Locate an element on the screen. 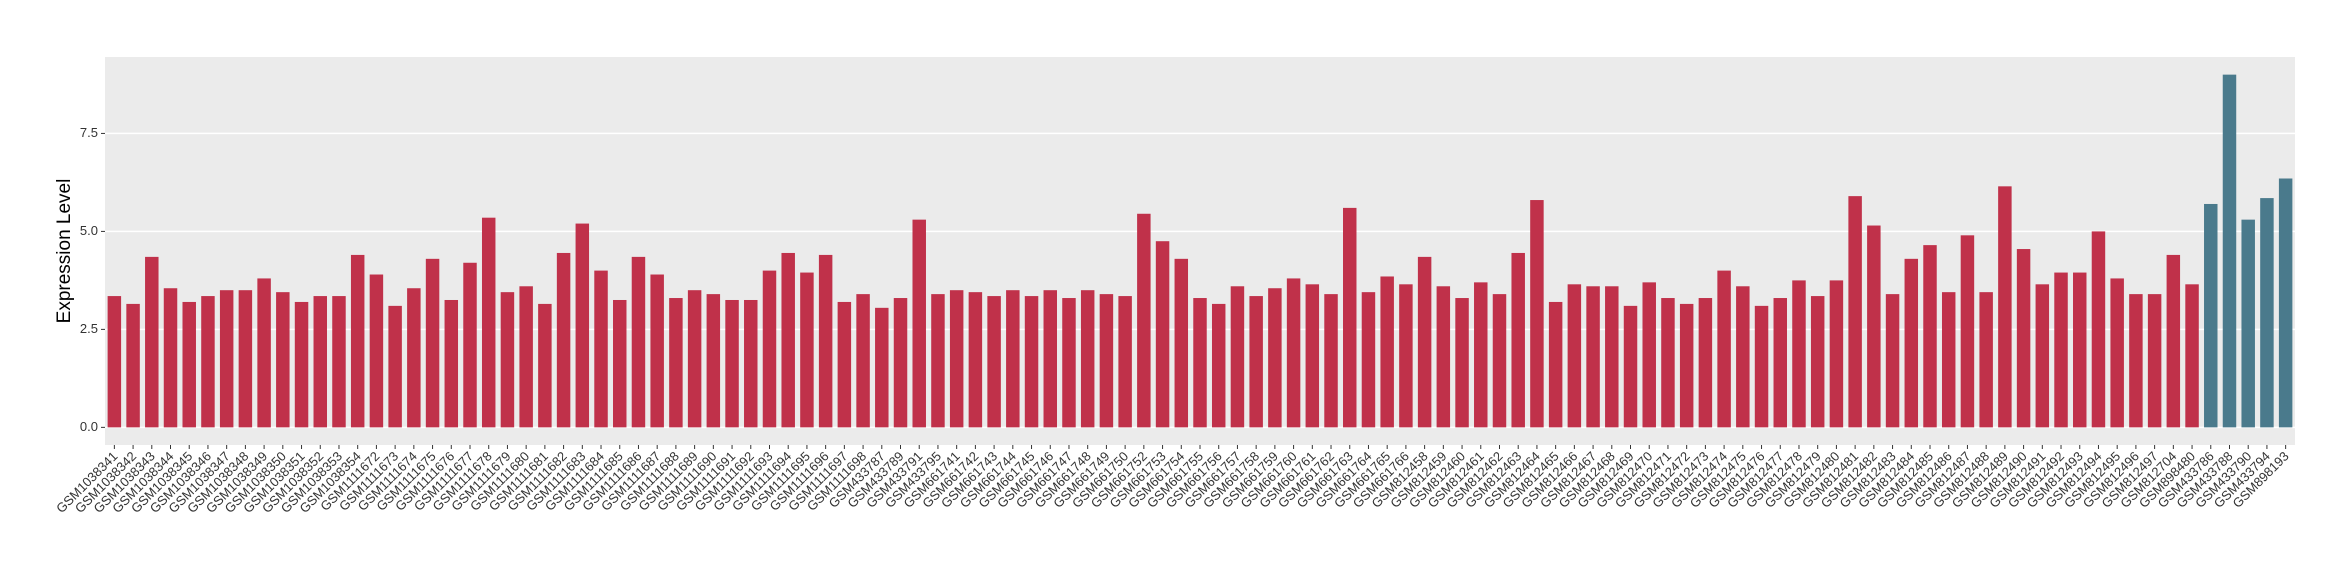  y-tick-label: 2.5 is located at coordinates (89, 328).